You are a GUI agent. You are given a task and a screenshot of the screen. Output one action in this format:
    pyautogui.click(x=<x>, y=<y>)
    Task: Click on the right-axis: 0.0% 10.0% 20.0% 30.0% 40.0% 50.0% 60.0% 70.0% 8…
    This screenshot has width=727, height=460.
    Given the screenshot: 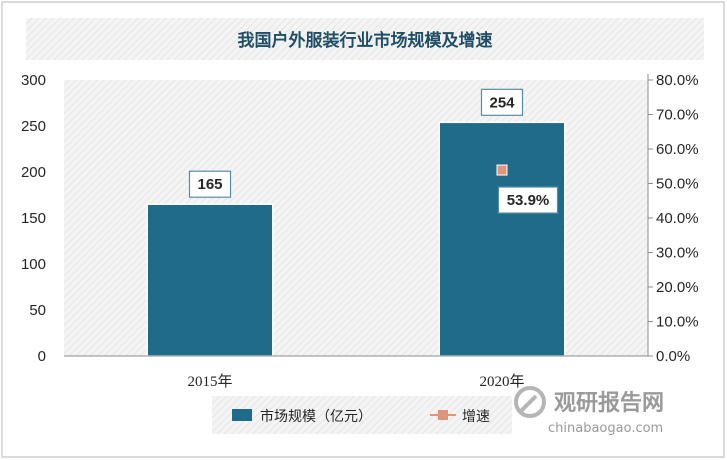 What is the action you would take?
    pyautogui.click(x=673, y=218)
    